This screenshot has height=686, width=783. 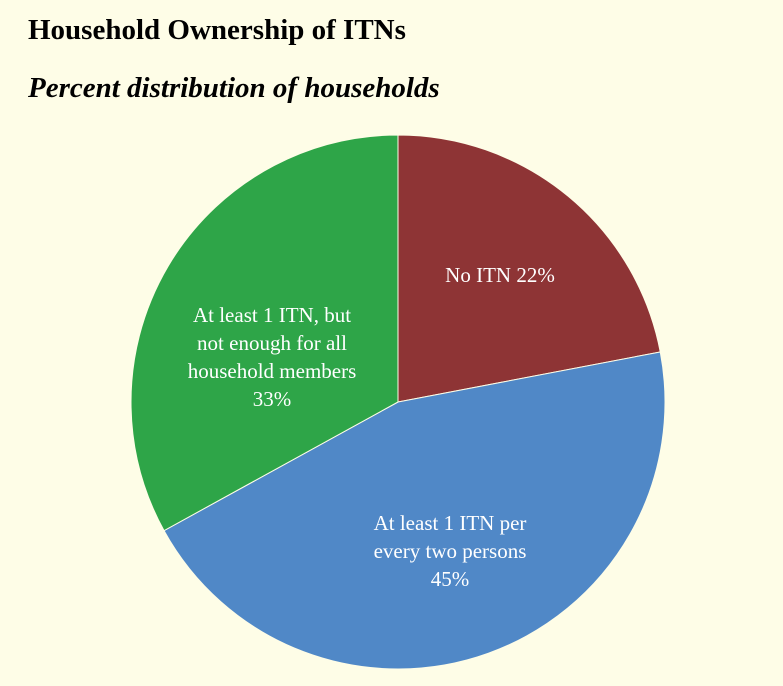 What do you see at coordinates (272, 315) in the screenshot?
I see `slice-label-line: At least 1 ITN, but` at bounding box center [272, 315].